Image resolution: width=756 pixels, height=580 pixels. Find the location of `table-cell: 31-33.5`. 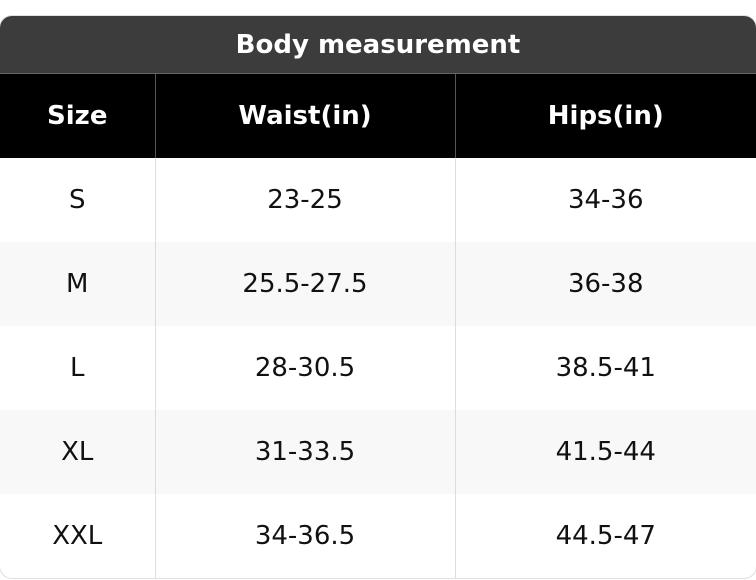

table-cell: 31-33.5 is located at coordinates (305, 452).